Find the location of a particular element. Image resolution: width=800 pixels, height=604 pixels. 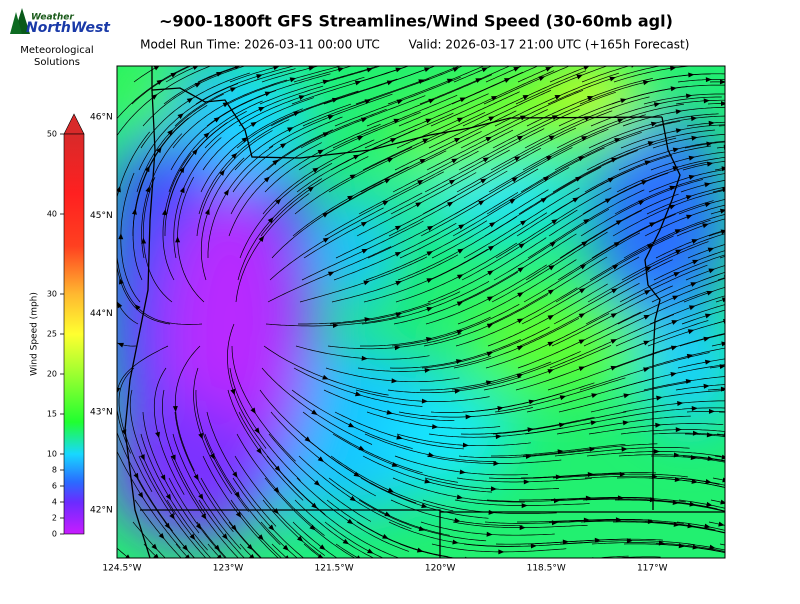

lon-label: 123°W is located at coordinates (228, 569).